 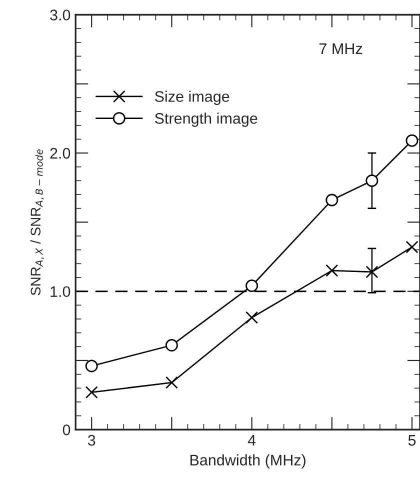 I want to click on x-axis-title: Bandwidth (MHz), so click(x=248, y=461).